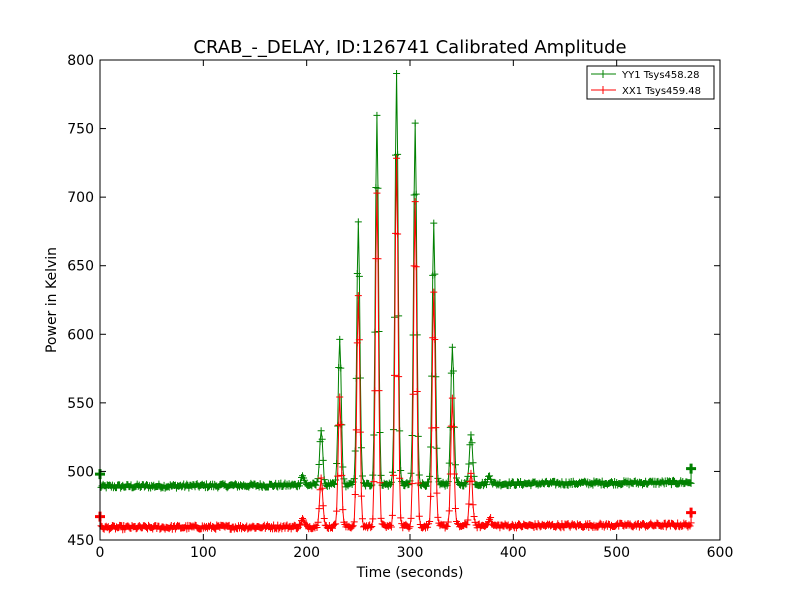 The height and width of the screenshot is (600, 800). What do you see at coordinates (616, 553) in the screenshot?
I see `x-tick-label: 500` at bounding box center [616, 553].